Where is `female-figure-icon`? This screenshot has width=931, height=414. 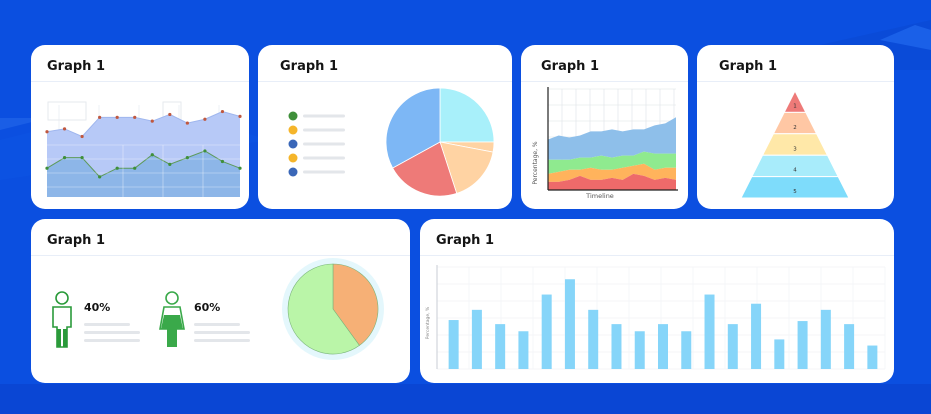 female-figure-icon is located at coordinates (172, 319).